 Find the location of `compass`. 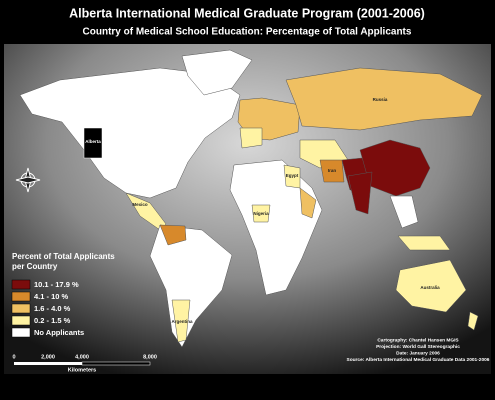

compass is located at coordinates (28, 180).